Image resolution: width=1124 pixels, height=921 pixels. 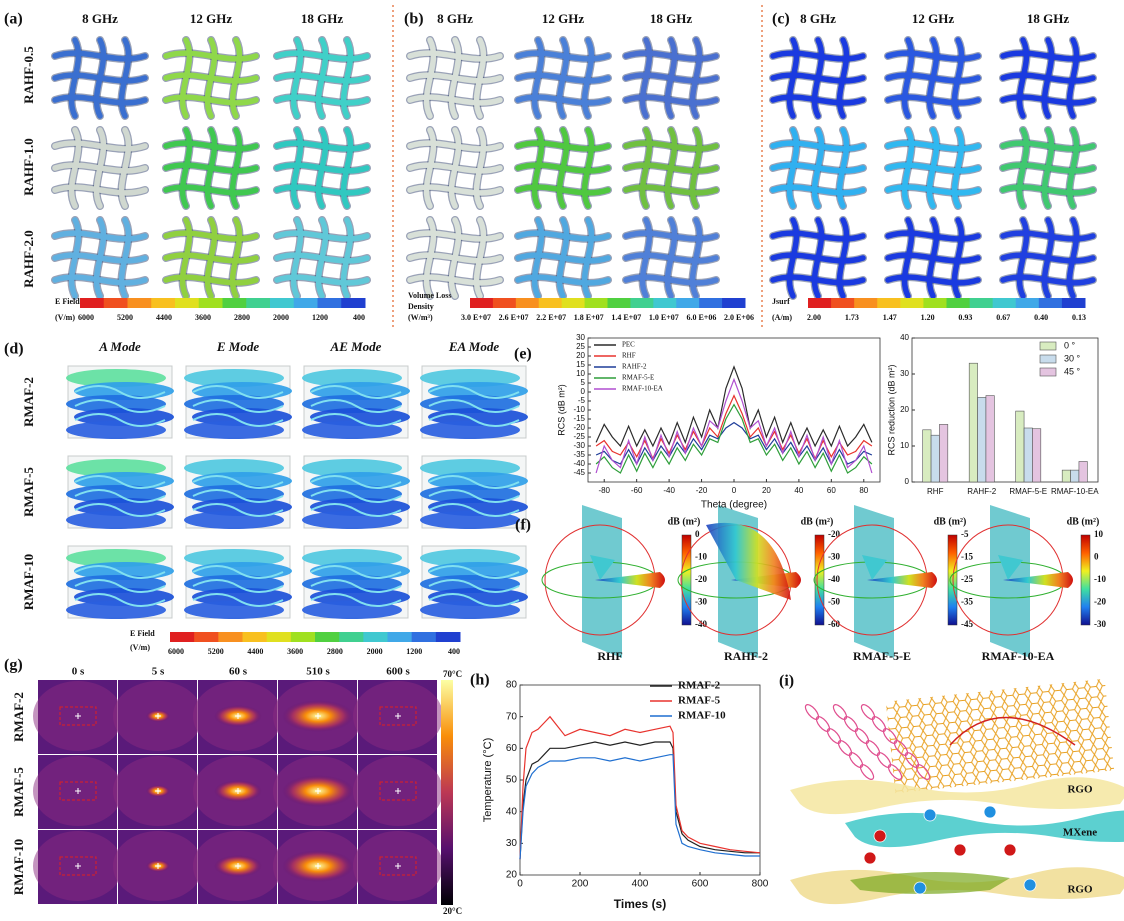 I want to click on bar, so click(x=1020, y=446).